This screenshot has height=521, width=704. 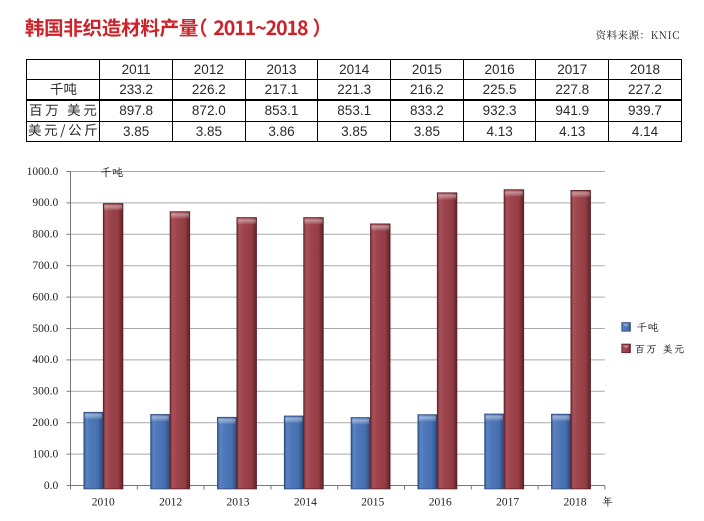 I want to click on svg-text: 800.0, so click(x=45, y=235).